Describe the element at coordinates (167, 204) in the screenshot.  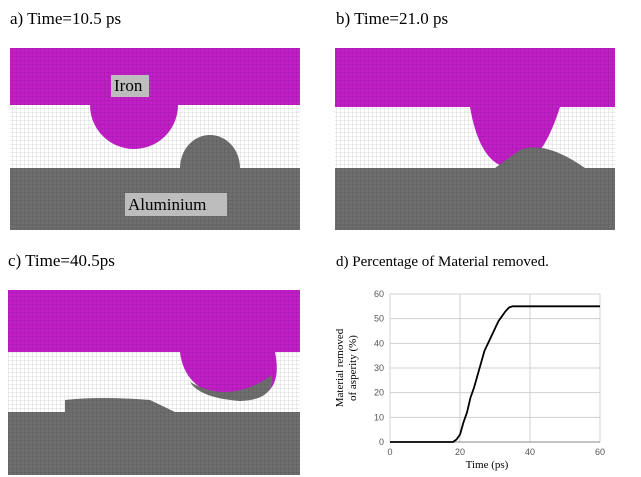
I see `label: Aluminium` at that location.